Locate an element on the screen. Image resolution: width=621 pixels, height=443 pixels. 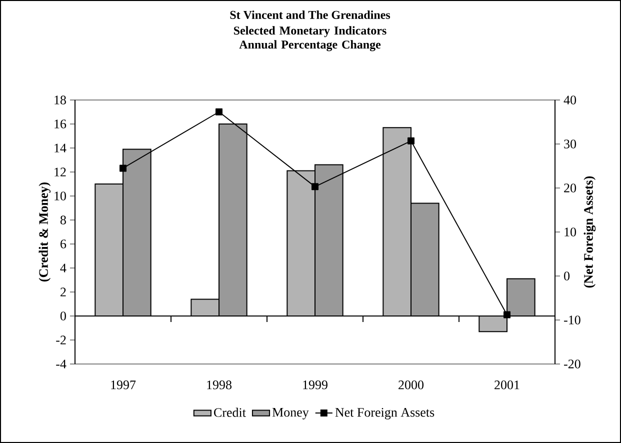
x-tick-label: 1999 is located at coordinates (315, 385).